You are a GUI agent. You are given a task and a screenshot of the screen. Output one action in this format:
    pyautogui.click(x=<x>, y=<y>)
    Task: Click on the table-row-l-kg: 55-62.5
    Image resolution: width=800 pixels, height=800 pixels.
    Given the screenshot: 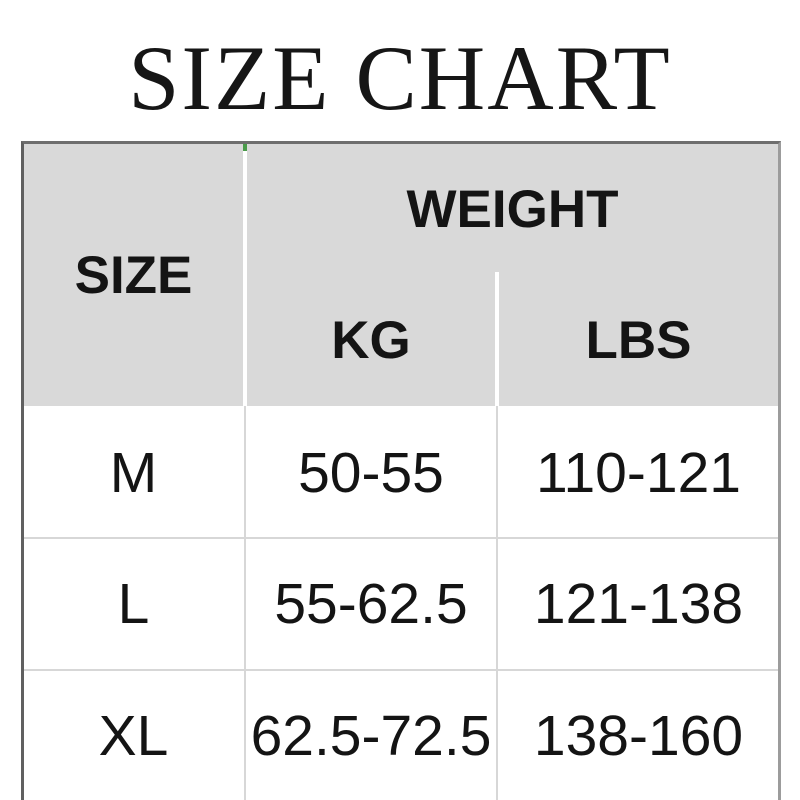 What is the action you would take?
    pyautogui.click(x=371, y=604)
    